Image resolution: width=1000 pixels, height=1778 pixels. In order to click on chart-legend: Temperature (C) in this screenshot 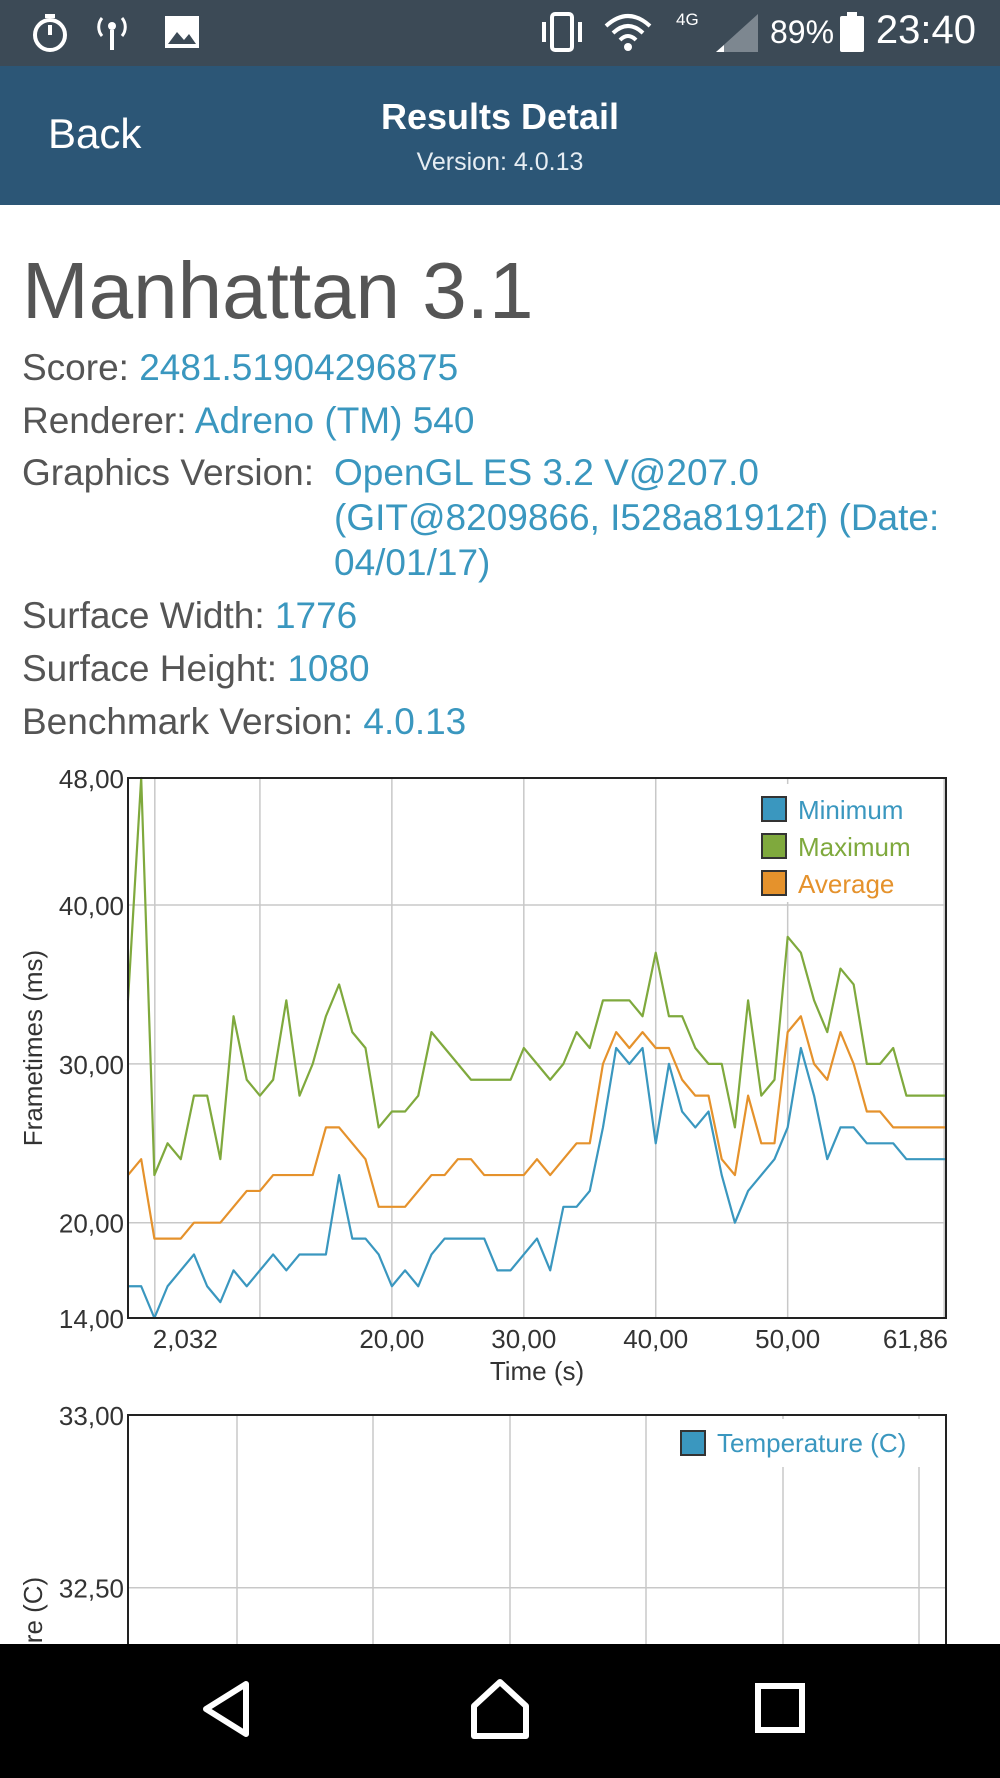, I will do `click(807, 1443)`.